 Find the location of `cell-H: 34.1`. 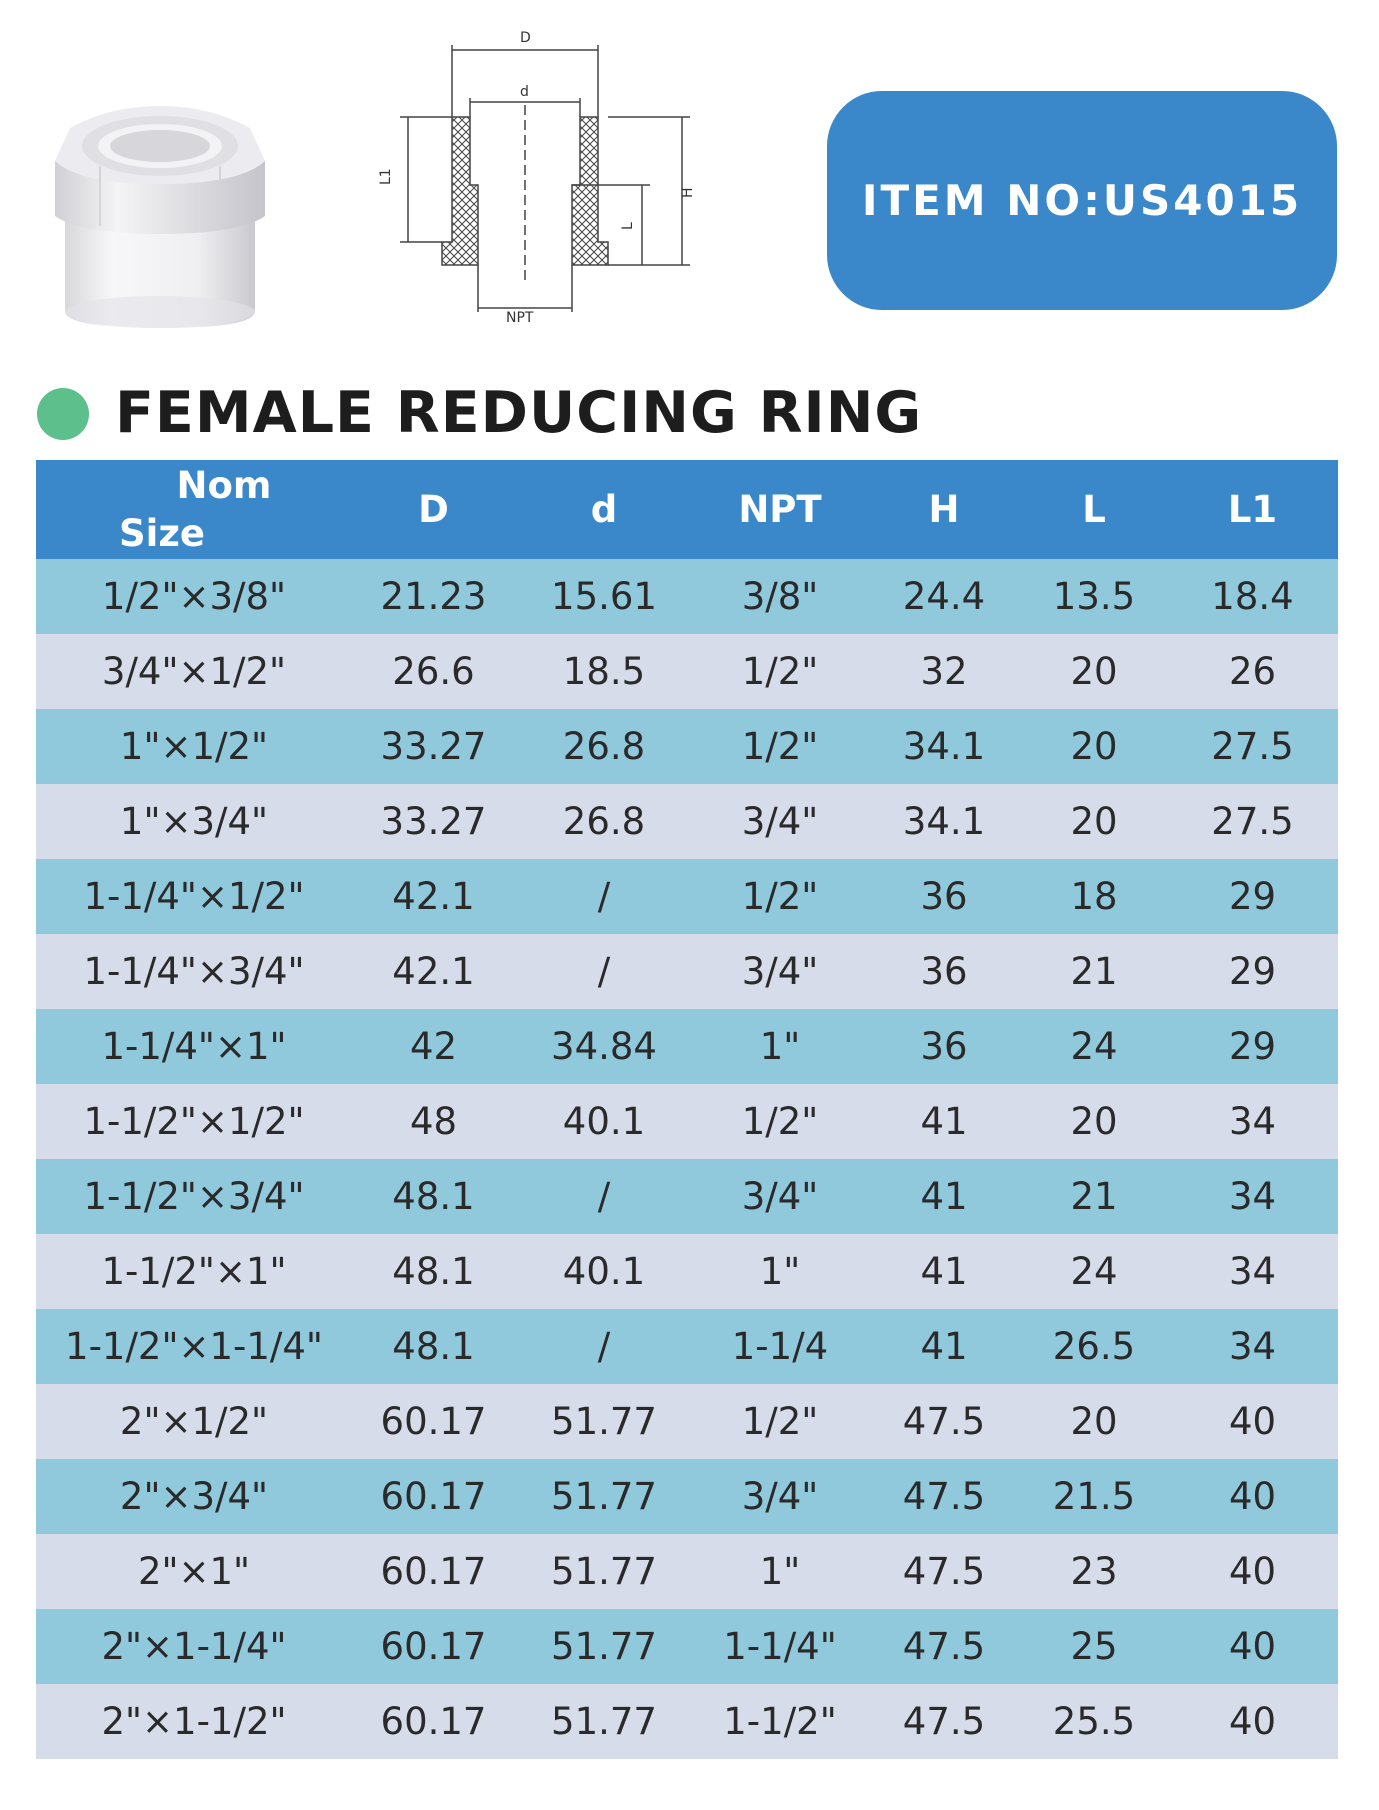

cell-H: 34.1 is located at coordinates (944, 746).